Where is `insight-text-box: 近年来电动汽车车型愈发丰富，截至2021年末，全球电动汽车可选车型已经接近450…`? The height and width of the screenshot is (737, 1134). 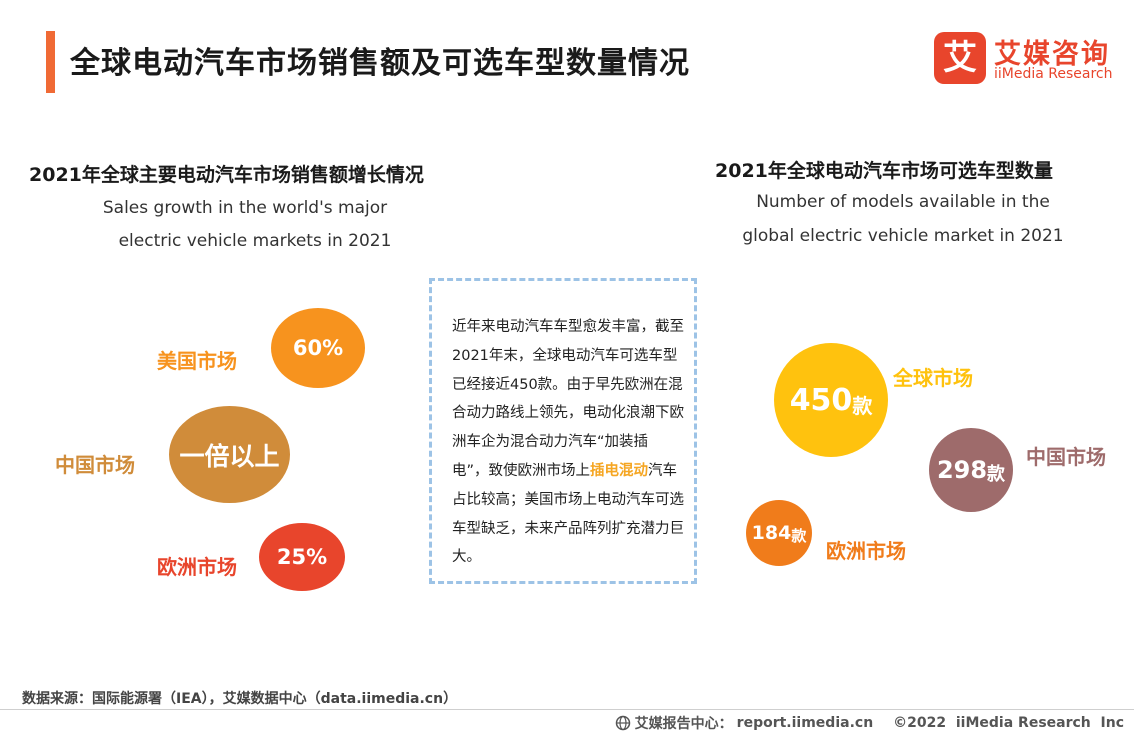
insight-text-box: 近年来电动汽车车型愈发丰富，截至2021年末，全球电动汽车可选车型已经接近450… is located at coordinates (563, 431).